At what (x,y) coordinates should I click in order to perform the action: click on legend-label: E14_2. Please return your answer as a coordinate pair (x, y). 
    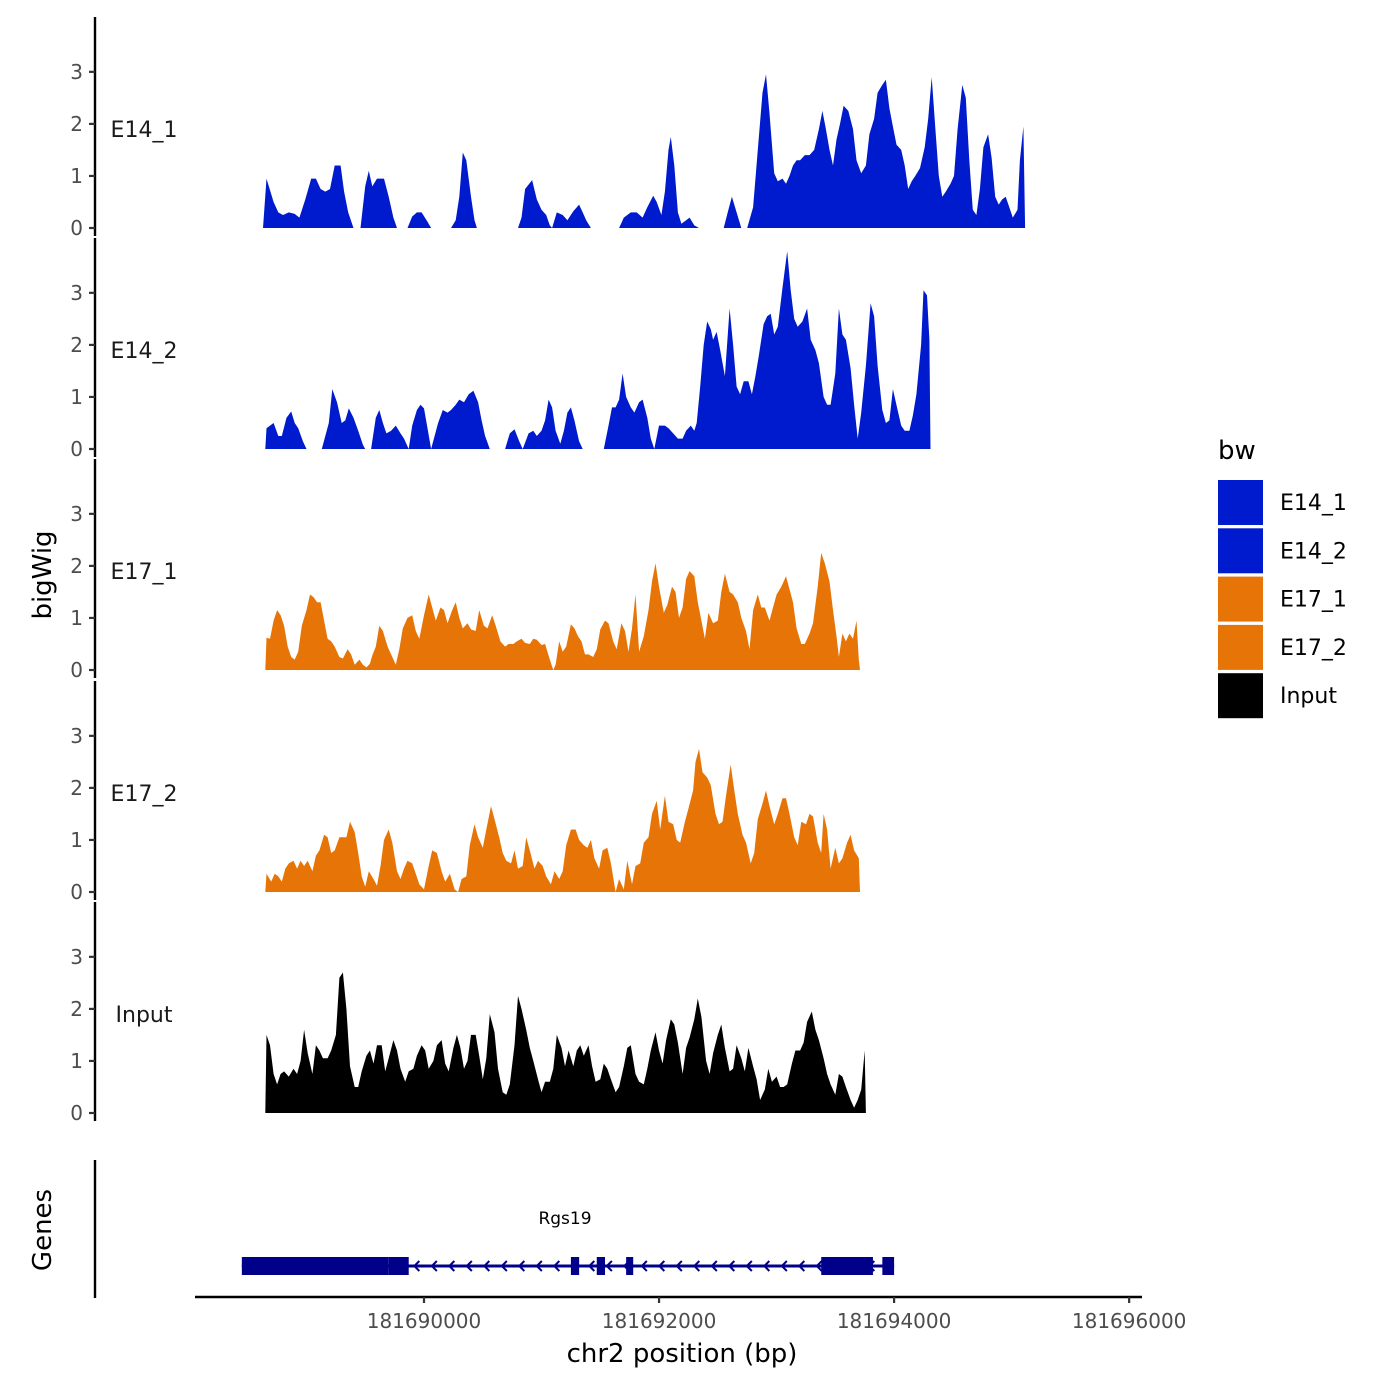
    Looking at the image, I should click on (1313, 551).